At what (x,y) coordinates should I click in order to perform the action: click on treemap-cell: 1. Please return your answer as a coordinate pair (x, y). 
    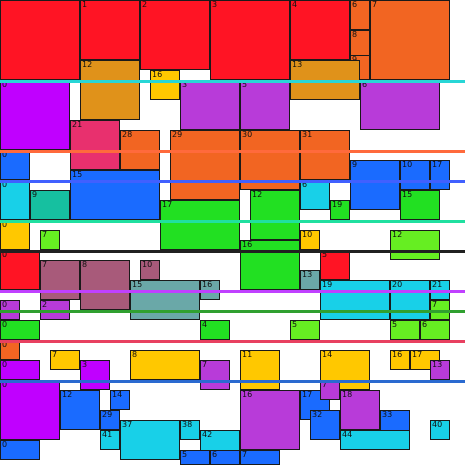
    Looking at the image, I should click on (110, 30).